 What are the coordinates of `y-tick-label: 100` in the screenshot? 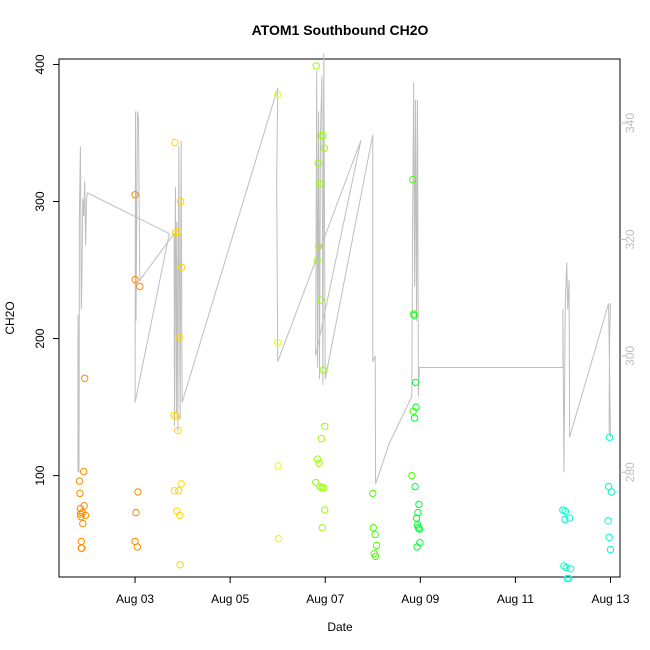 It's located at (40, 475).